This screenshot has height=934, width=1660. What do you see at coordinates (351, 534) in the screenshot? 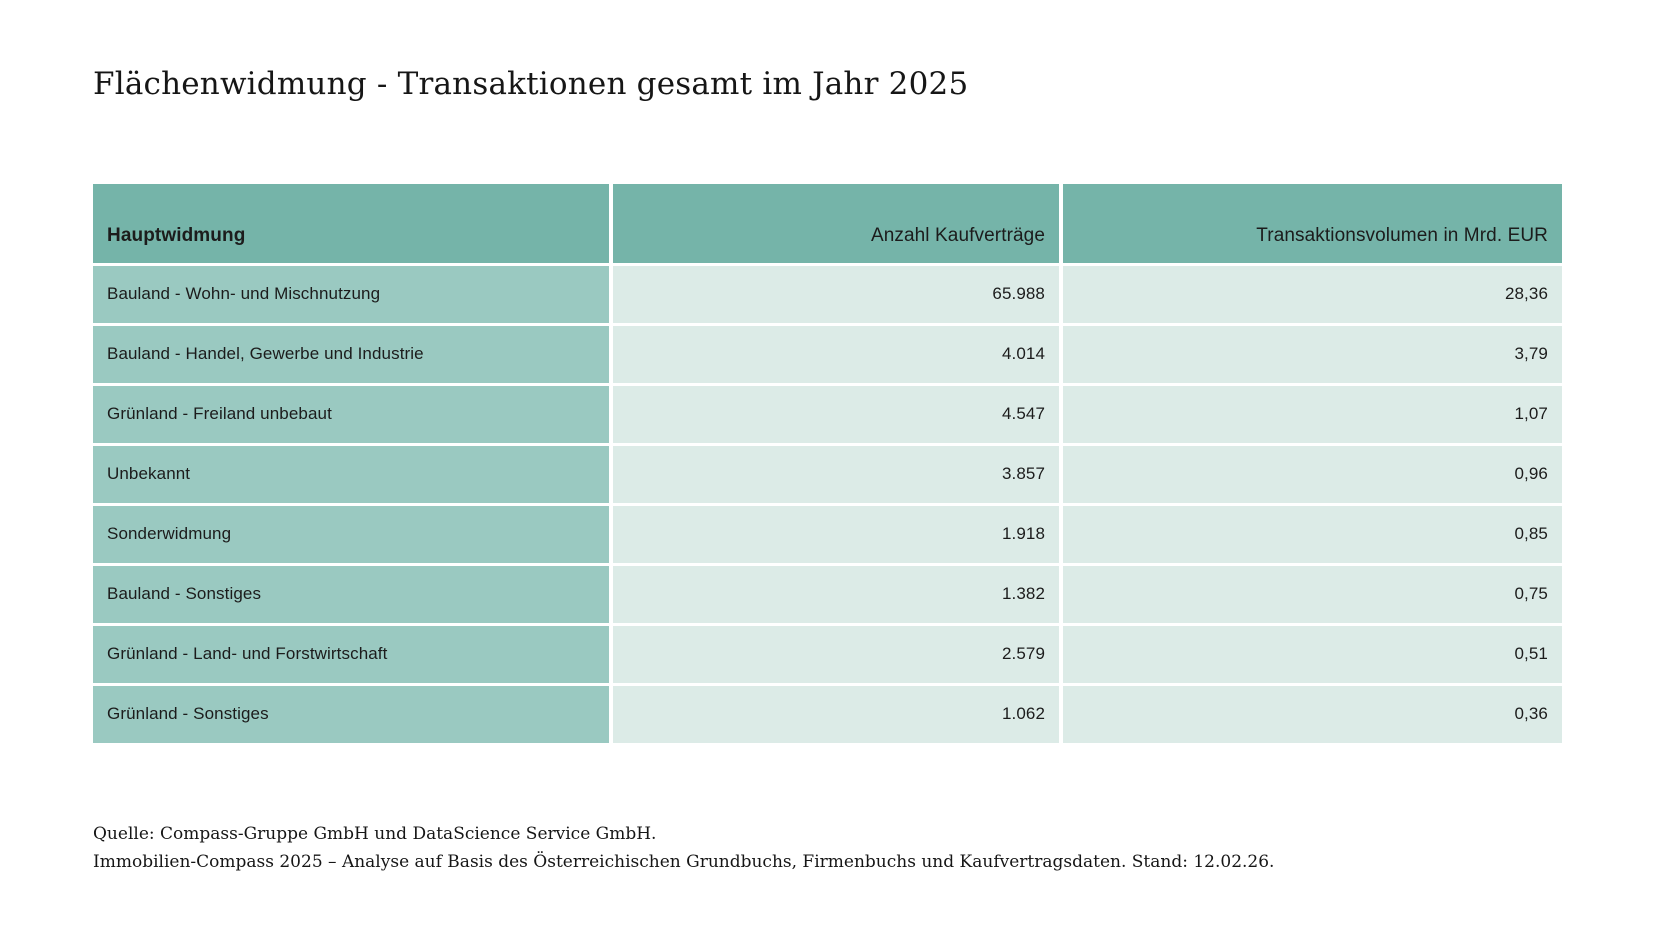
I see `row-label: Sonderwidmung` at bounding box center [351, 534].